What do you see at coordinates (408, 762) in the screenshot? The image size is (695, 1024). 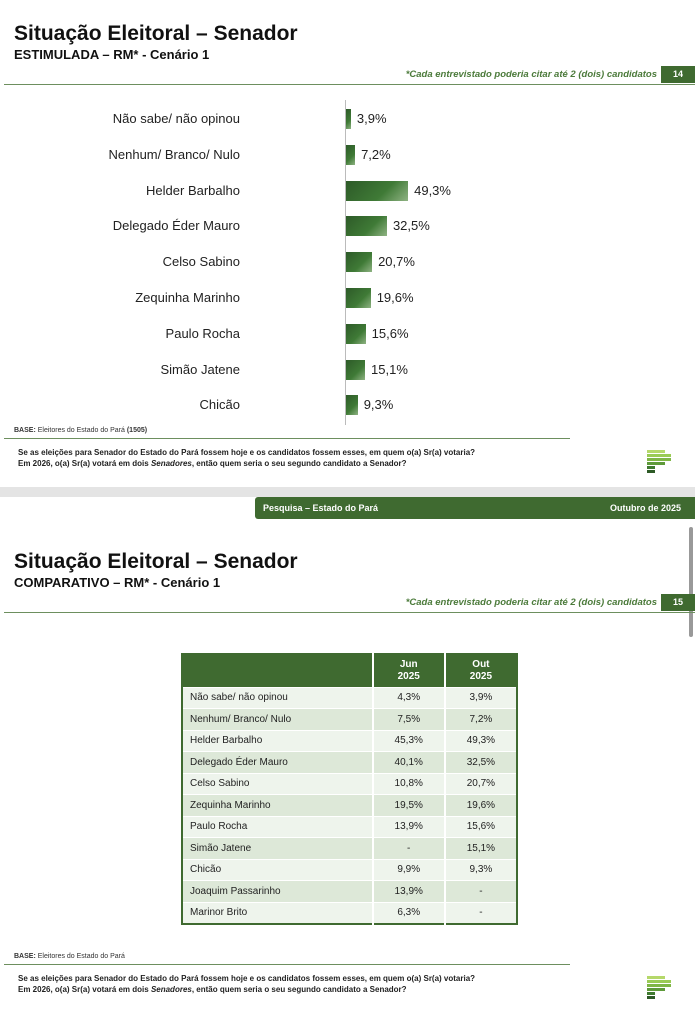 I see `jun-value: 40,1%` at bounding box center [408, 762].